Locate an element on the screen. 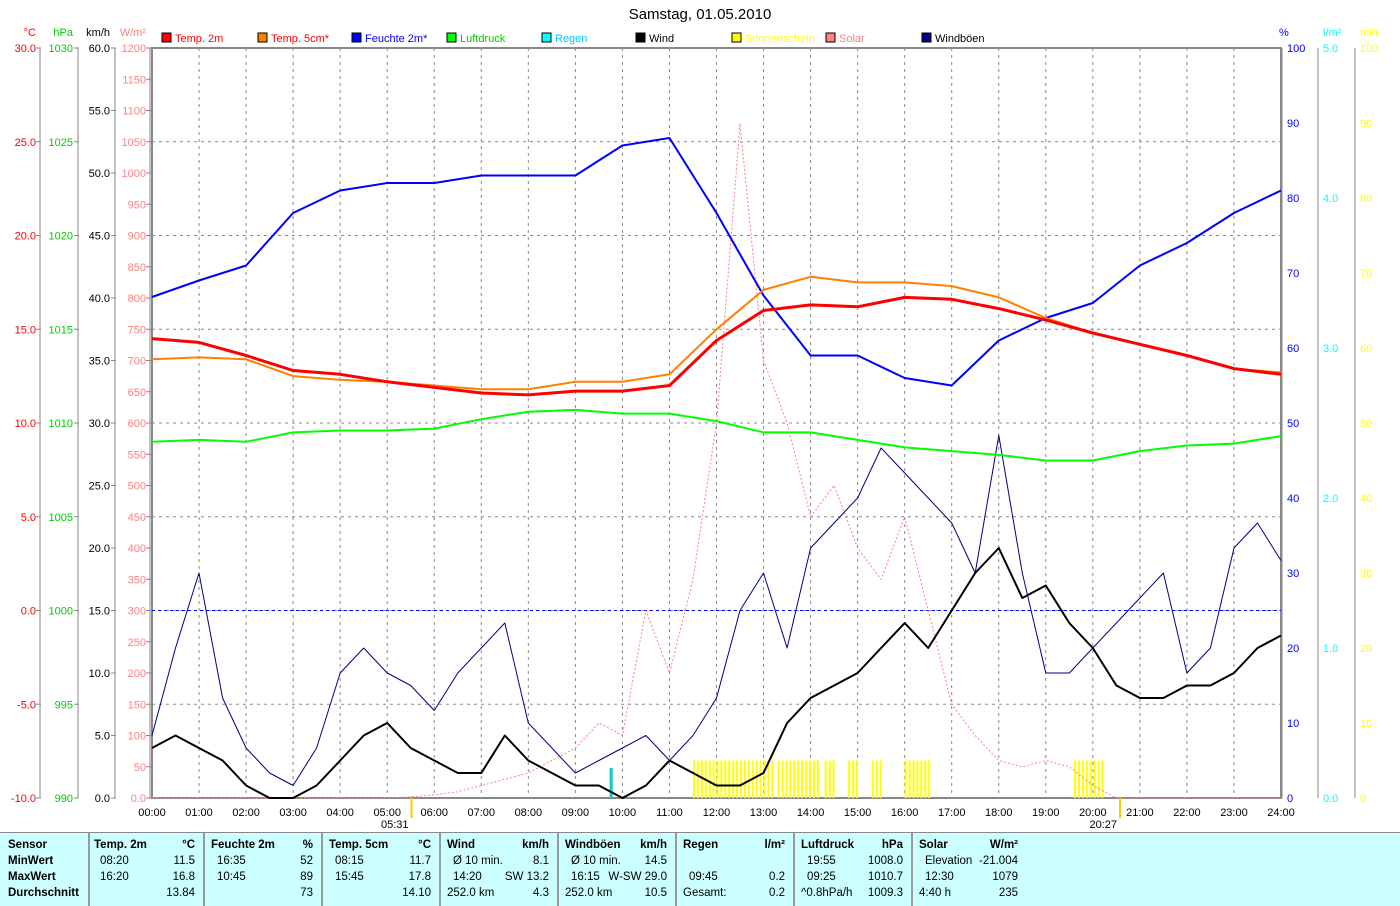 The image size is (1400, 906). column-regen: Regen l/m² 09:45 Gesamt: 0.2 0.2 is located at coordinates (736, 869).